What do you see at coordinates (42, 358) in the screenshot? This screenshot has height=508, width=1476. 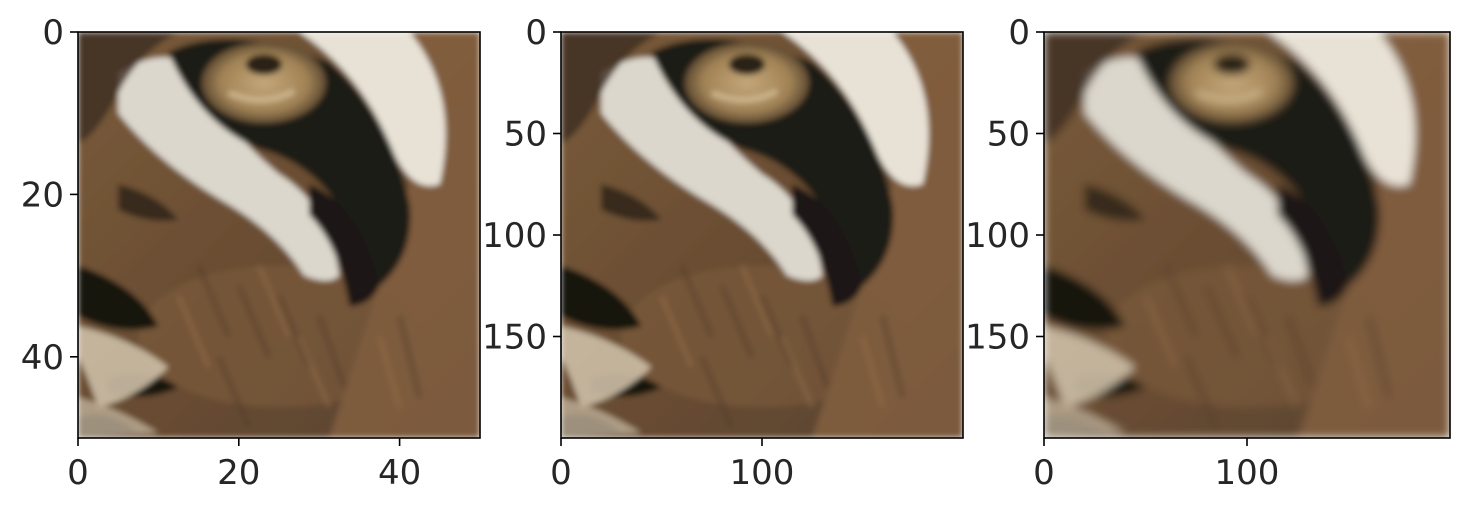 I see `y-tick-label: 40` at bounding box center [42, 358].